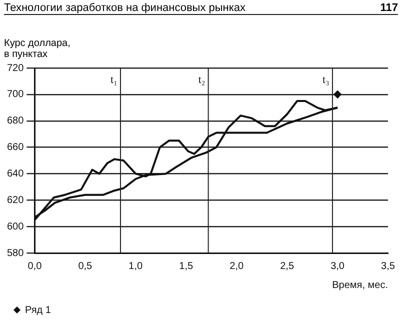  I want to click on ref-line-label: t₁, so click(114, 80).